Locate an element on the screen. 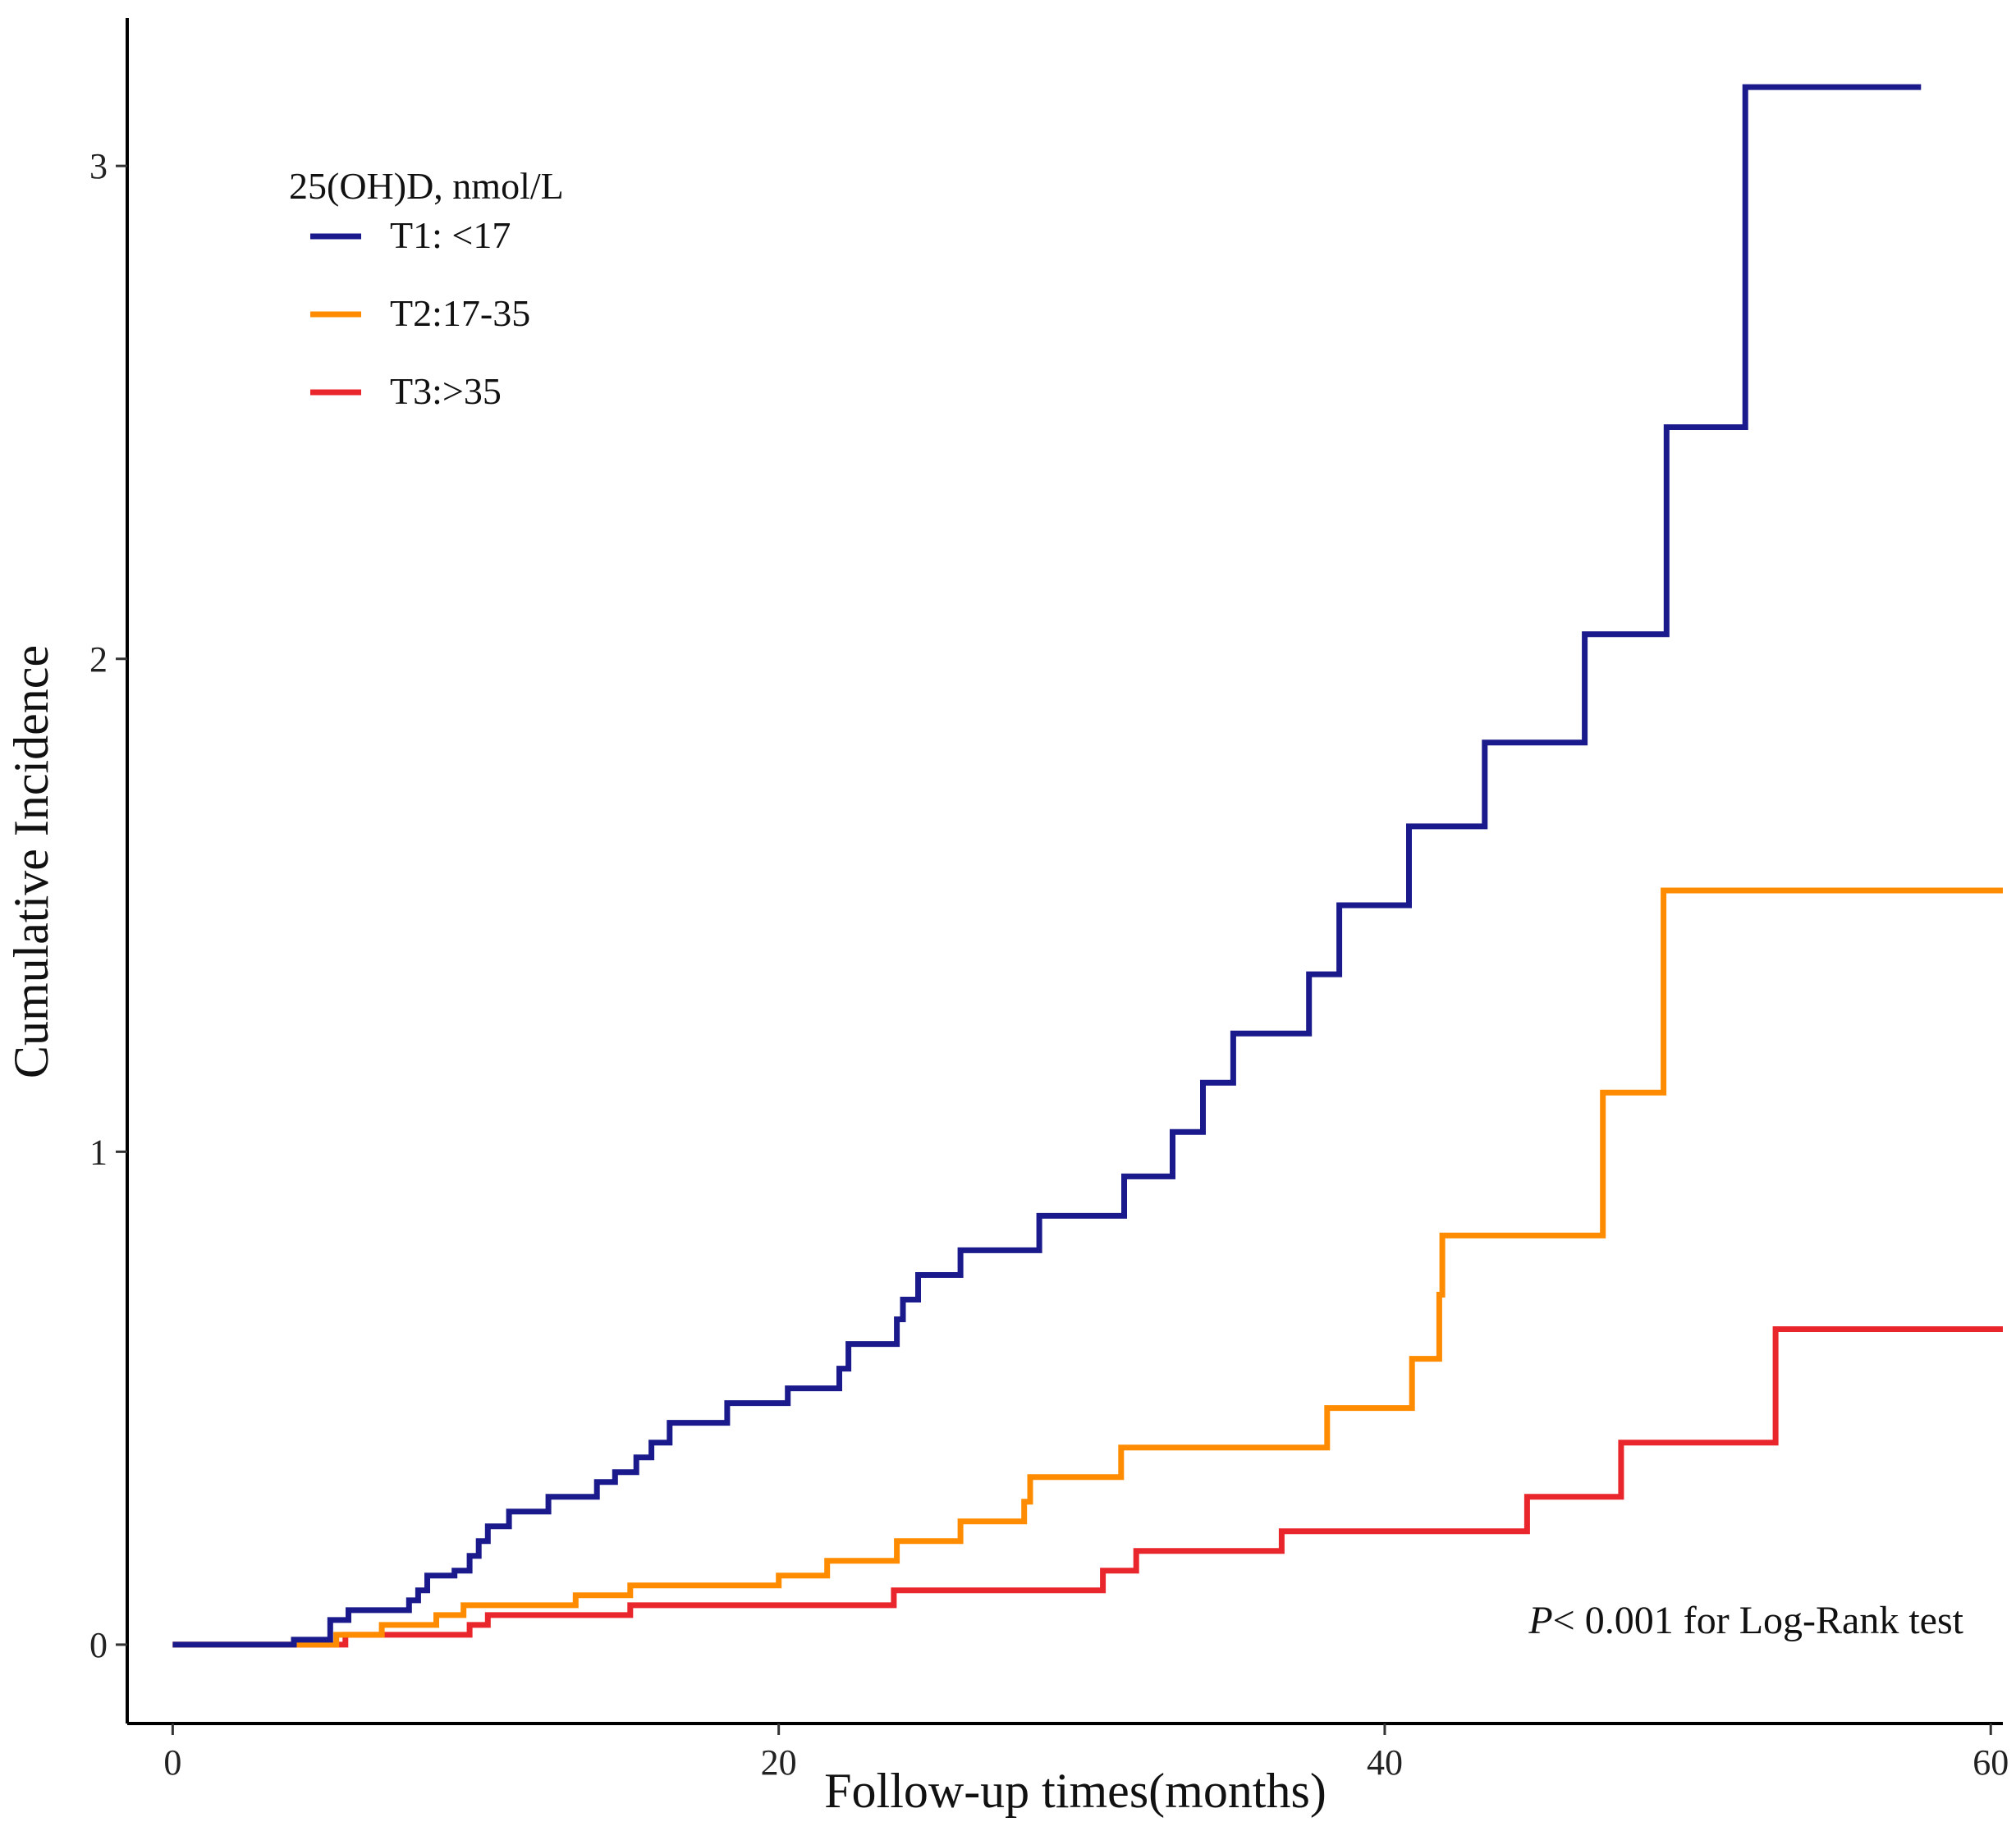 This screenshot has height=1822, width=2016. y-tick-label: 1 is located at coordinates (98, 1152).